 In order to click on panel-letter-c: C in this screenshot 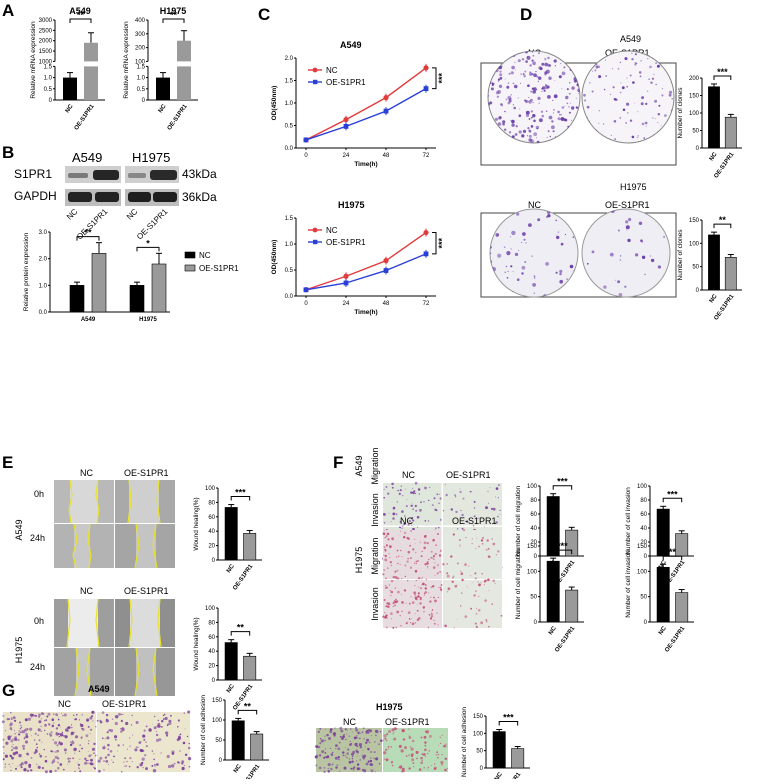, I will do `click(264, 14)`.